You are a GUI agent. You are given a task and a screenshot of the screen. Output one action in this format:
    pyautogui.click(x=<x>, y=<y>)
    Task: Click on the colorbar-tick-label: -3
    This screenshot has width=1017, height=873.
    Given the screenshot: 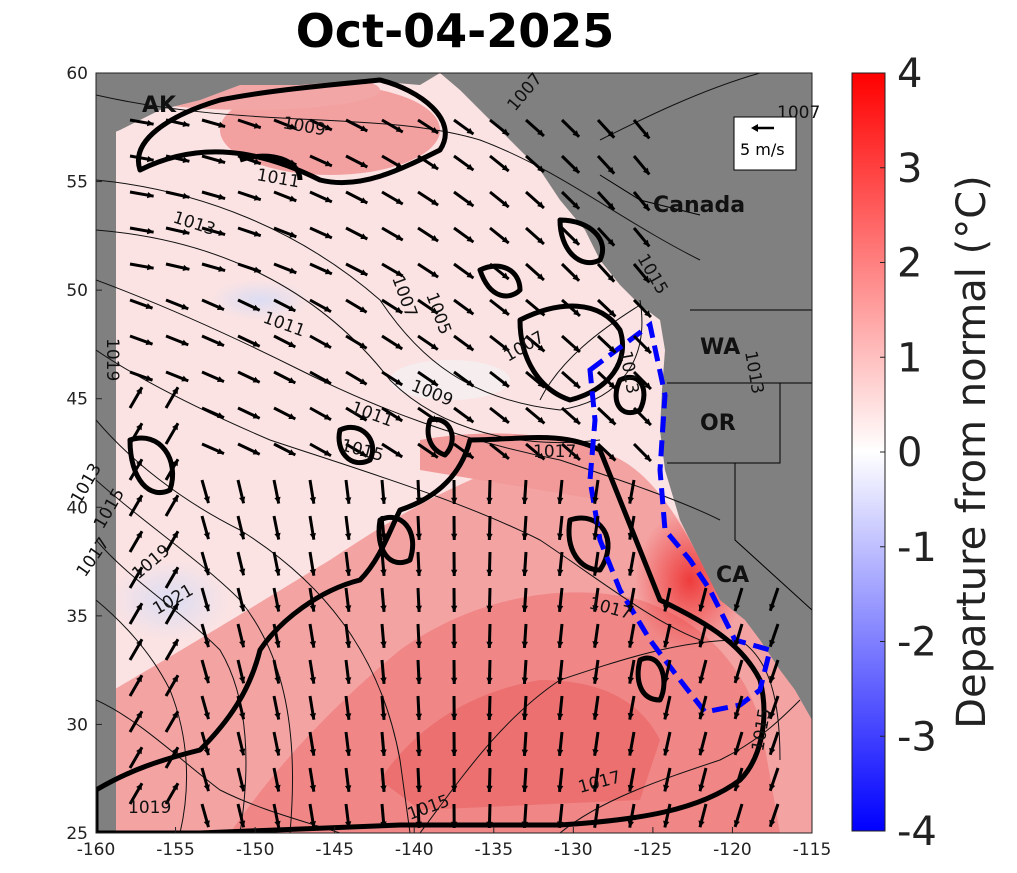 What is the action you would take?
    pyautogui.click(x=917, y=737)
    